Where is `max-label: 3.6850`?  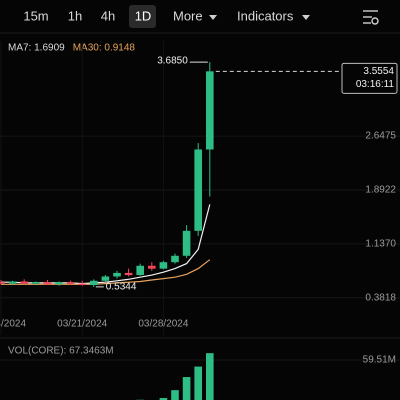
max-label: 3.6850 is located at coordinates (172, 61).